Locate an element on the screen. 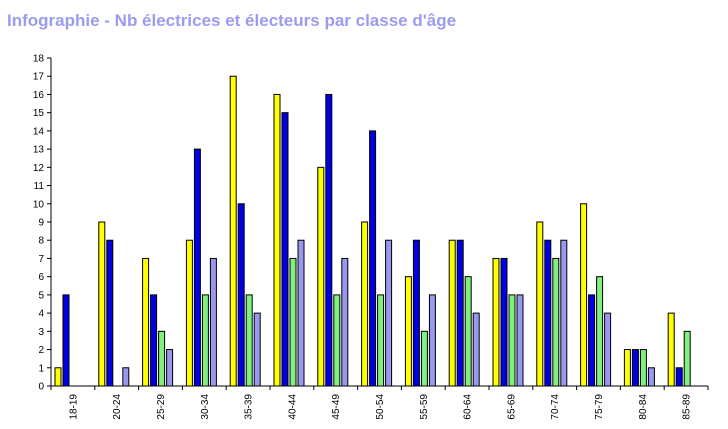 This screenshot has width=728, height=429. x-tick-label-85-89: 85-89 is located at coordinates (687, 407).